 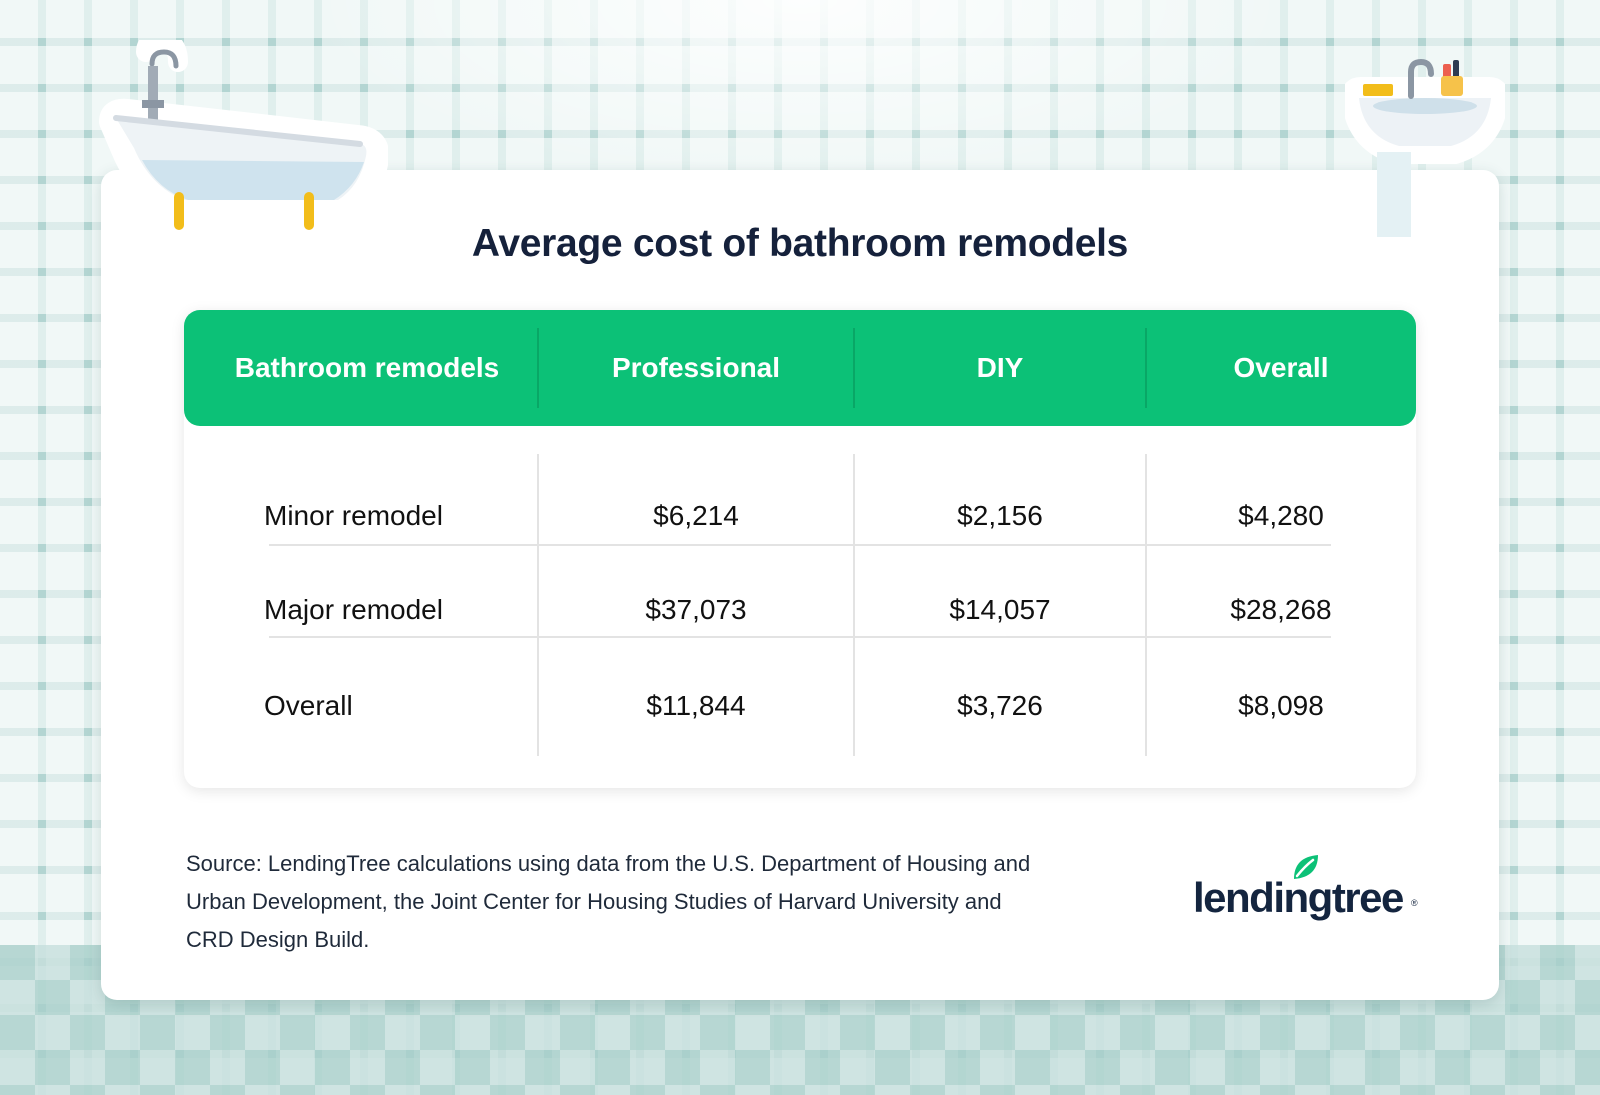 I want to click on lendingtree-logo: lendingtree ®, so click(x=1308, y=892).